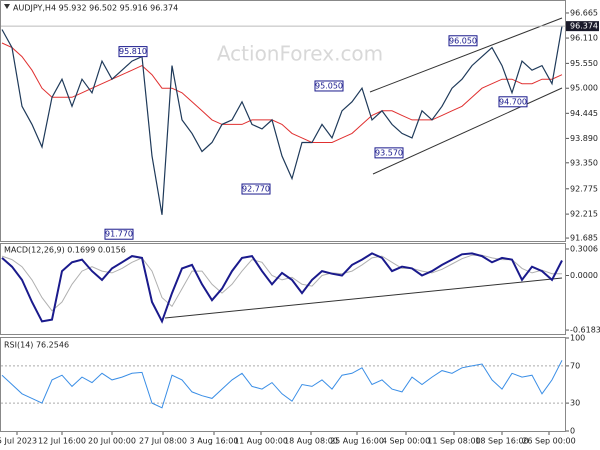 Image resolution: width=600 pixels, height=450 pixels. Describe the element at coordinates (575, 365) in the screenshot. I see `y-tick-label: 70` at that location.